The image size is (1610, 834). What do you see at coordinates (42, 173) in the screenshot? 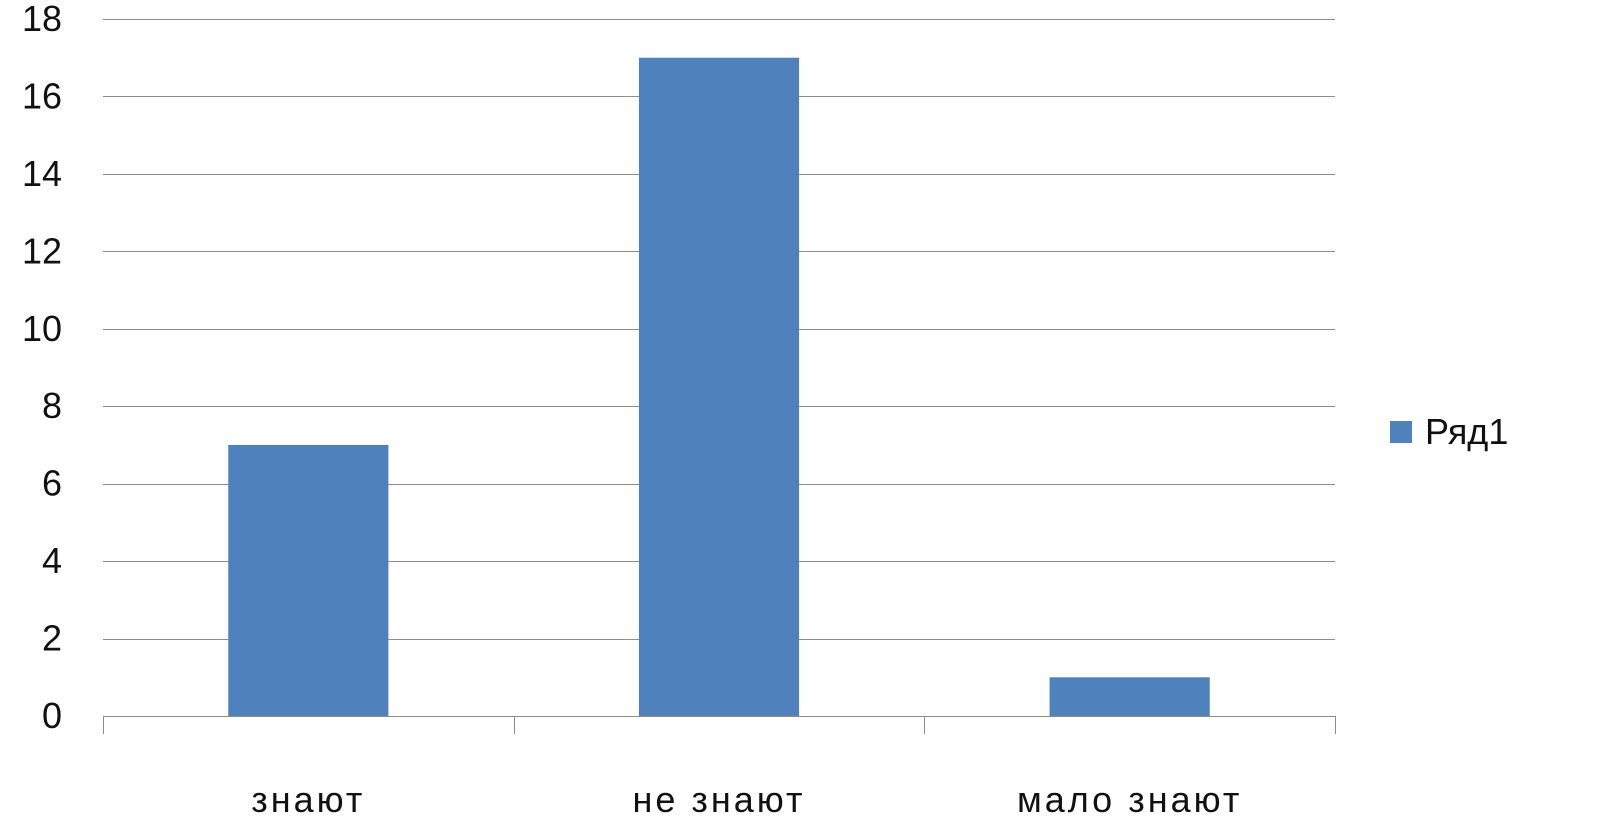
I see `y-tick-label: 14` at bounding box center [42, 173].